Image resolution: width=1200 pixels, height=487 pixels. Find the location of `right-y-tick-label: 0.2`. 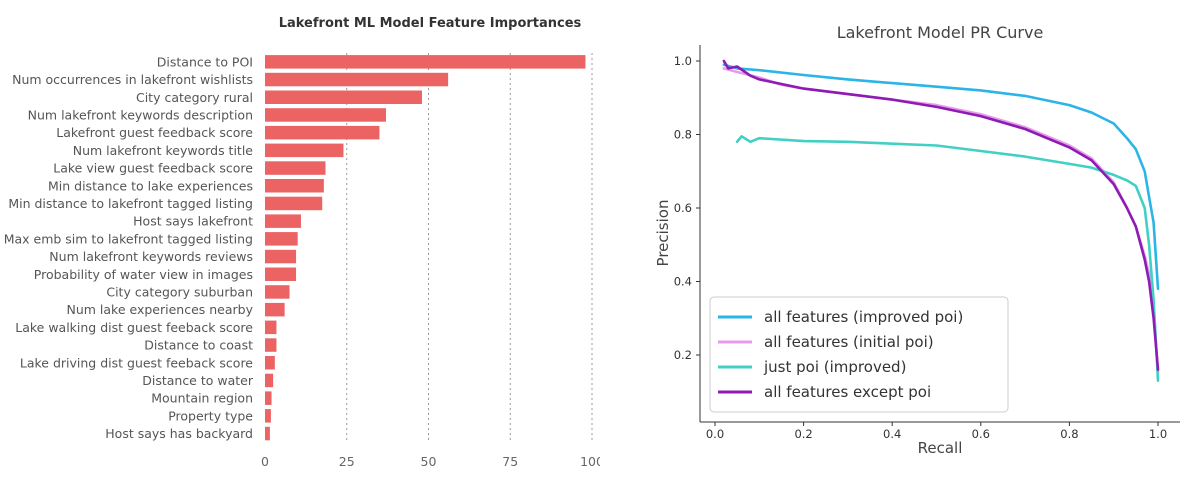

right-y-tick-label: 0.2 is located at coordinates (683, 355).